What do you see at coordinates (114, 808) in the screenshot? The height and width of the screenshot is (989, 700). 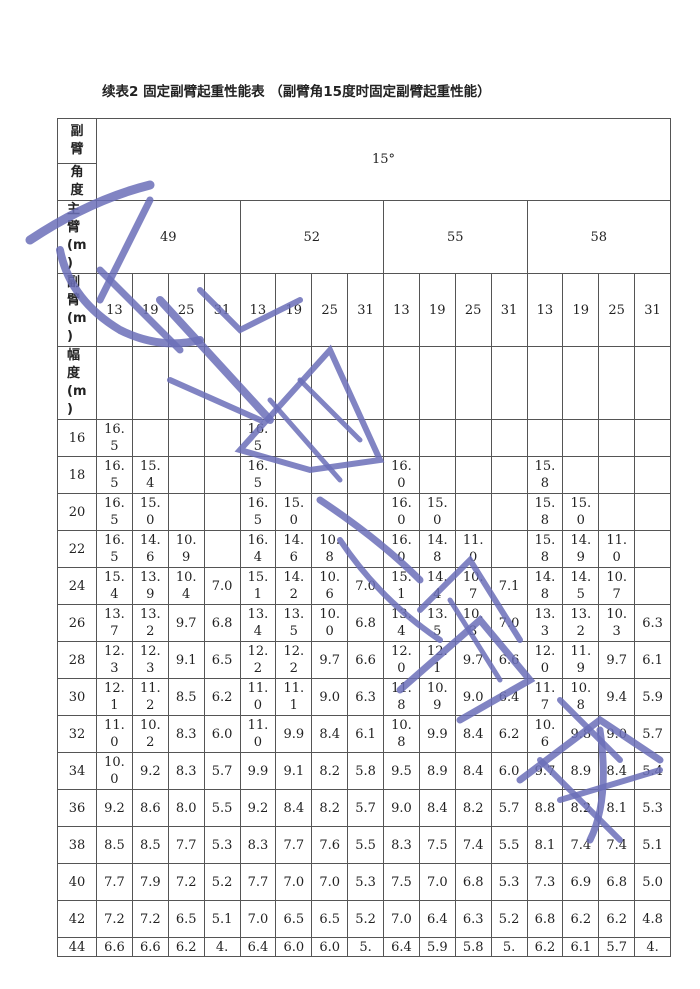 I see `capacity-value: 9.2` at bounding box center [114, 808].